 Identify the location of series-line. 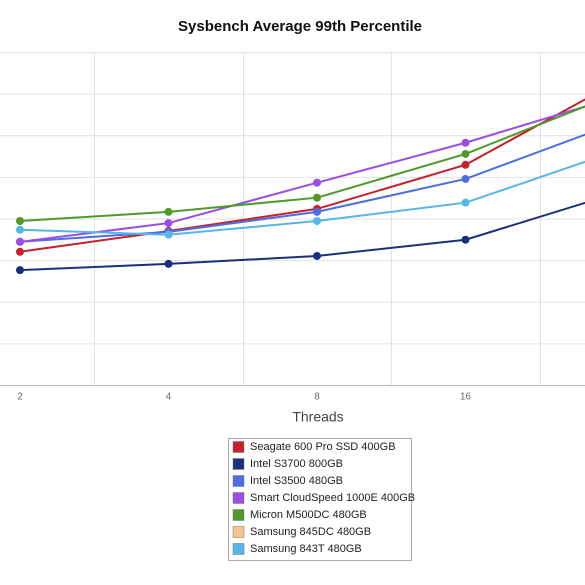
(302, 198).